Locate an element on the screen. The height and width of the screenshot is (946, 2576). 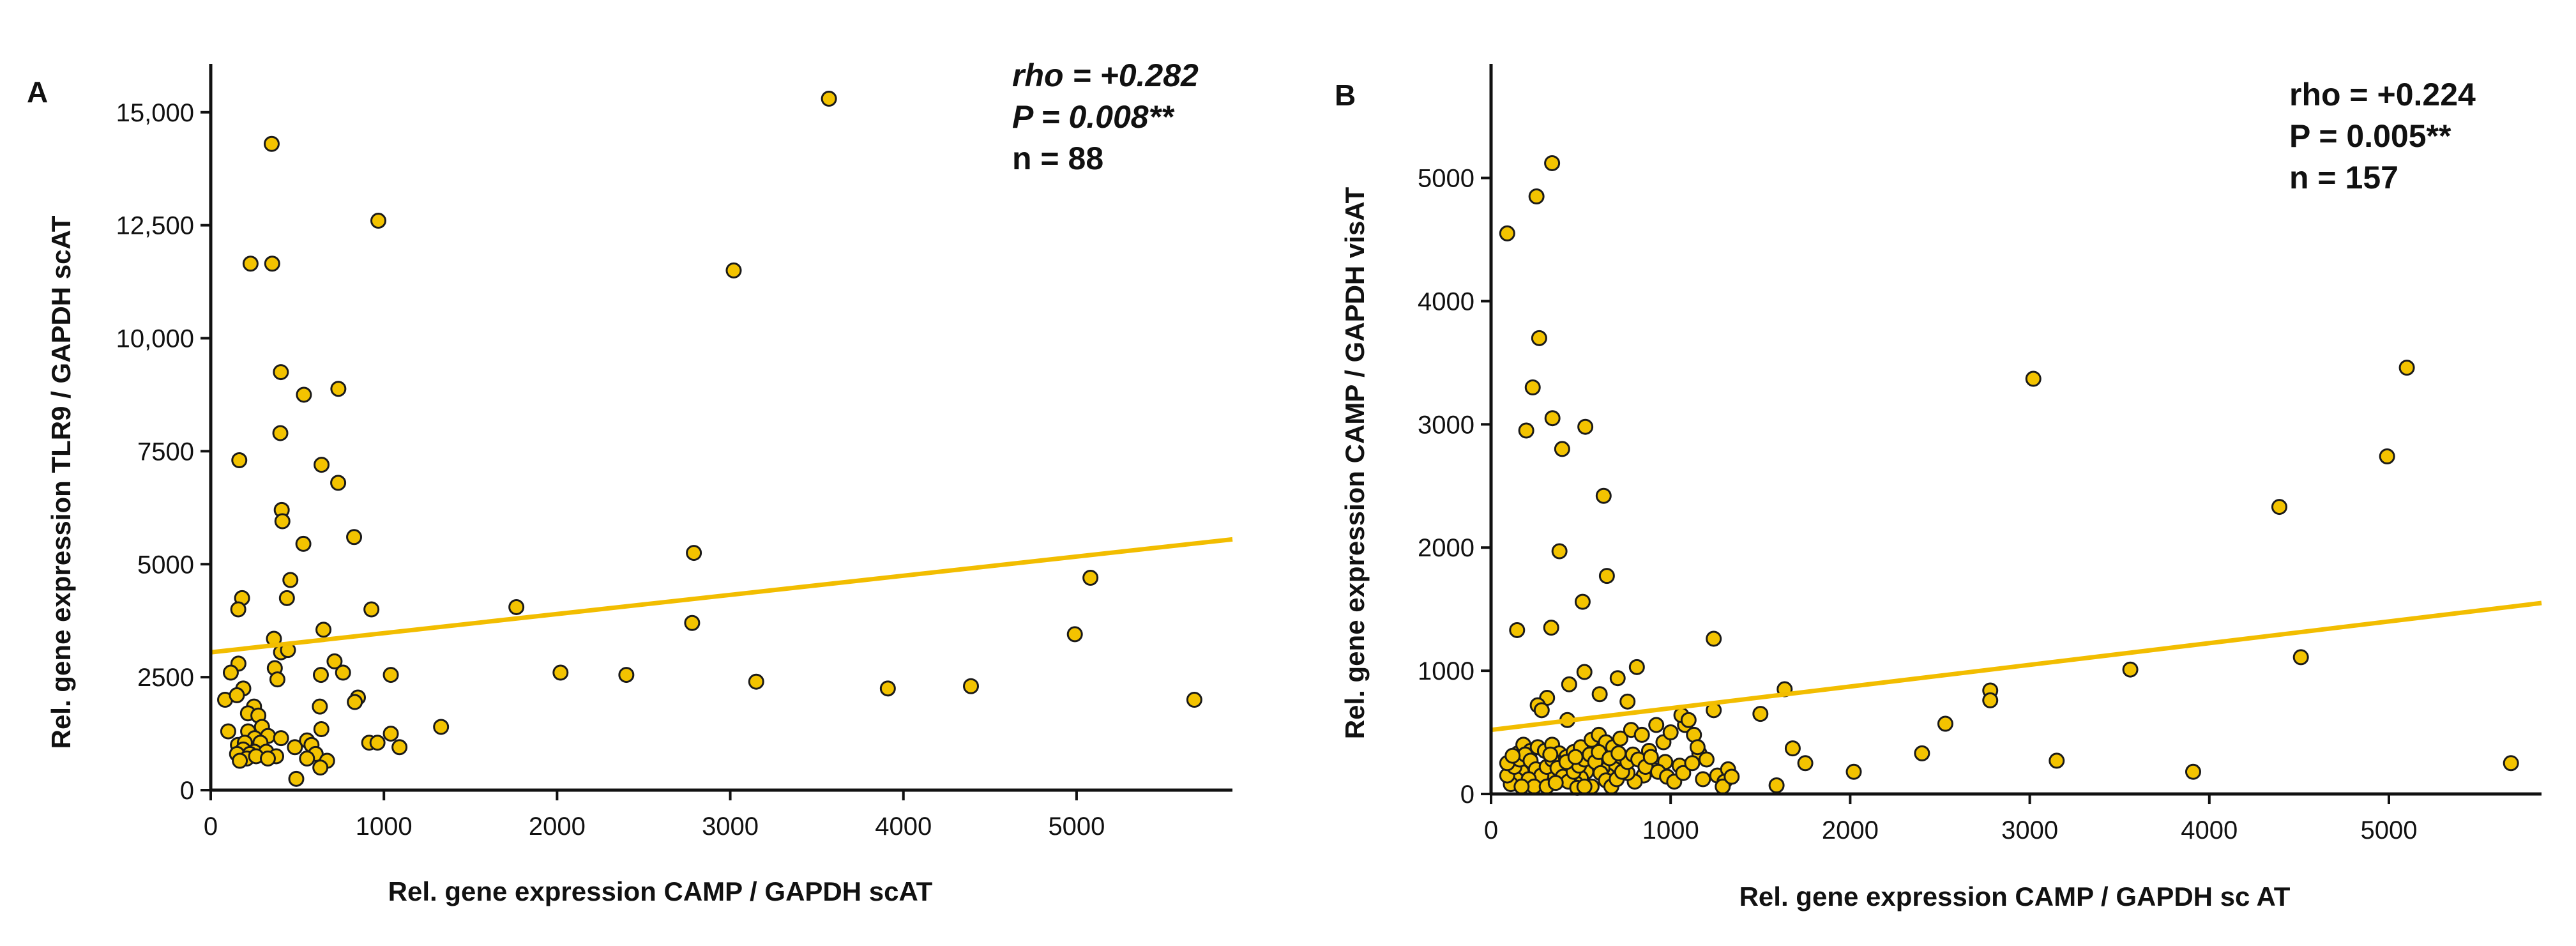
x-tick-label: 5000 is located at coordinates (2389, 830).